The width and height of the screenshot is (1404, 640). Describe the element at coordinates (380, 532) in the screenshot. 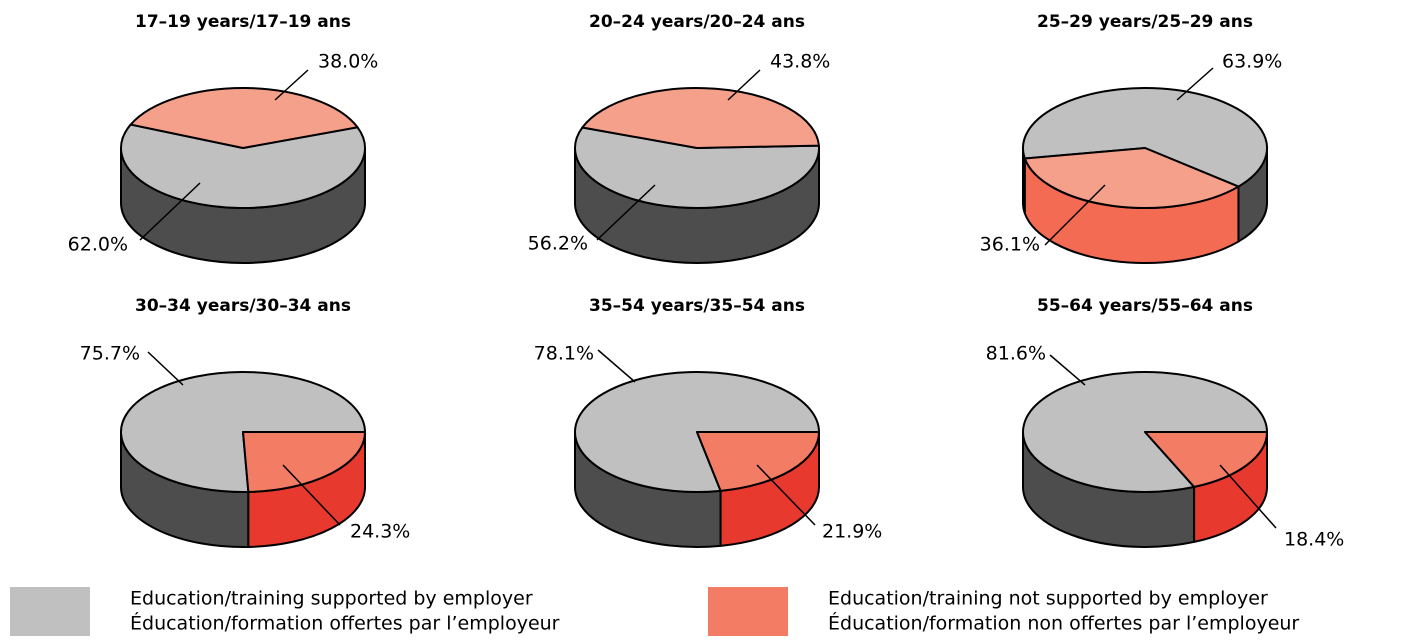

I see `data-label: 24.3%` at that location.